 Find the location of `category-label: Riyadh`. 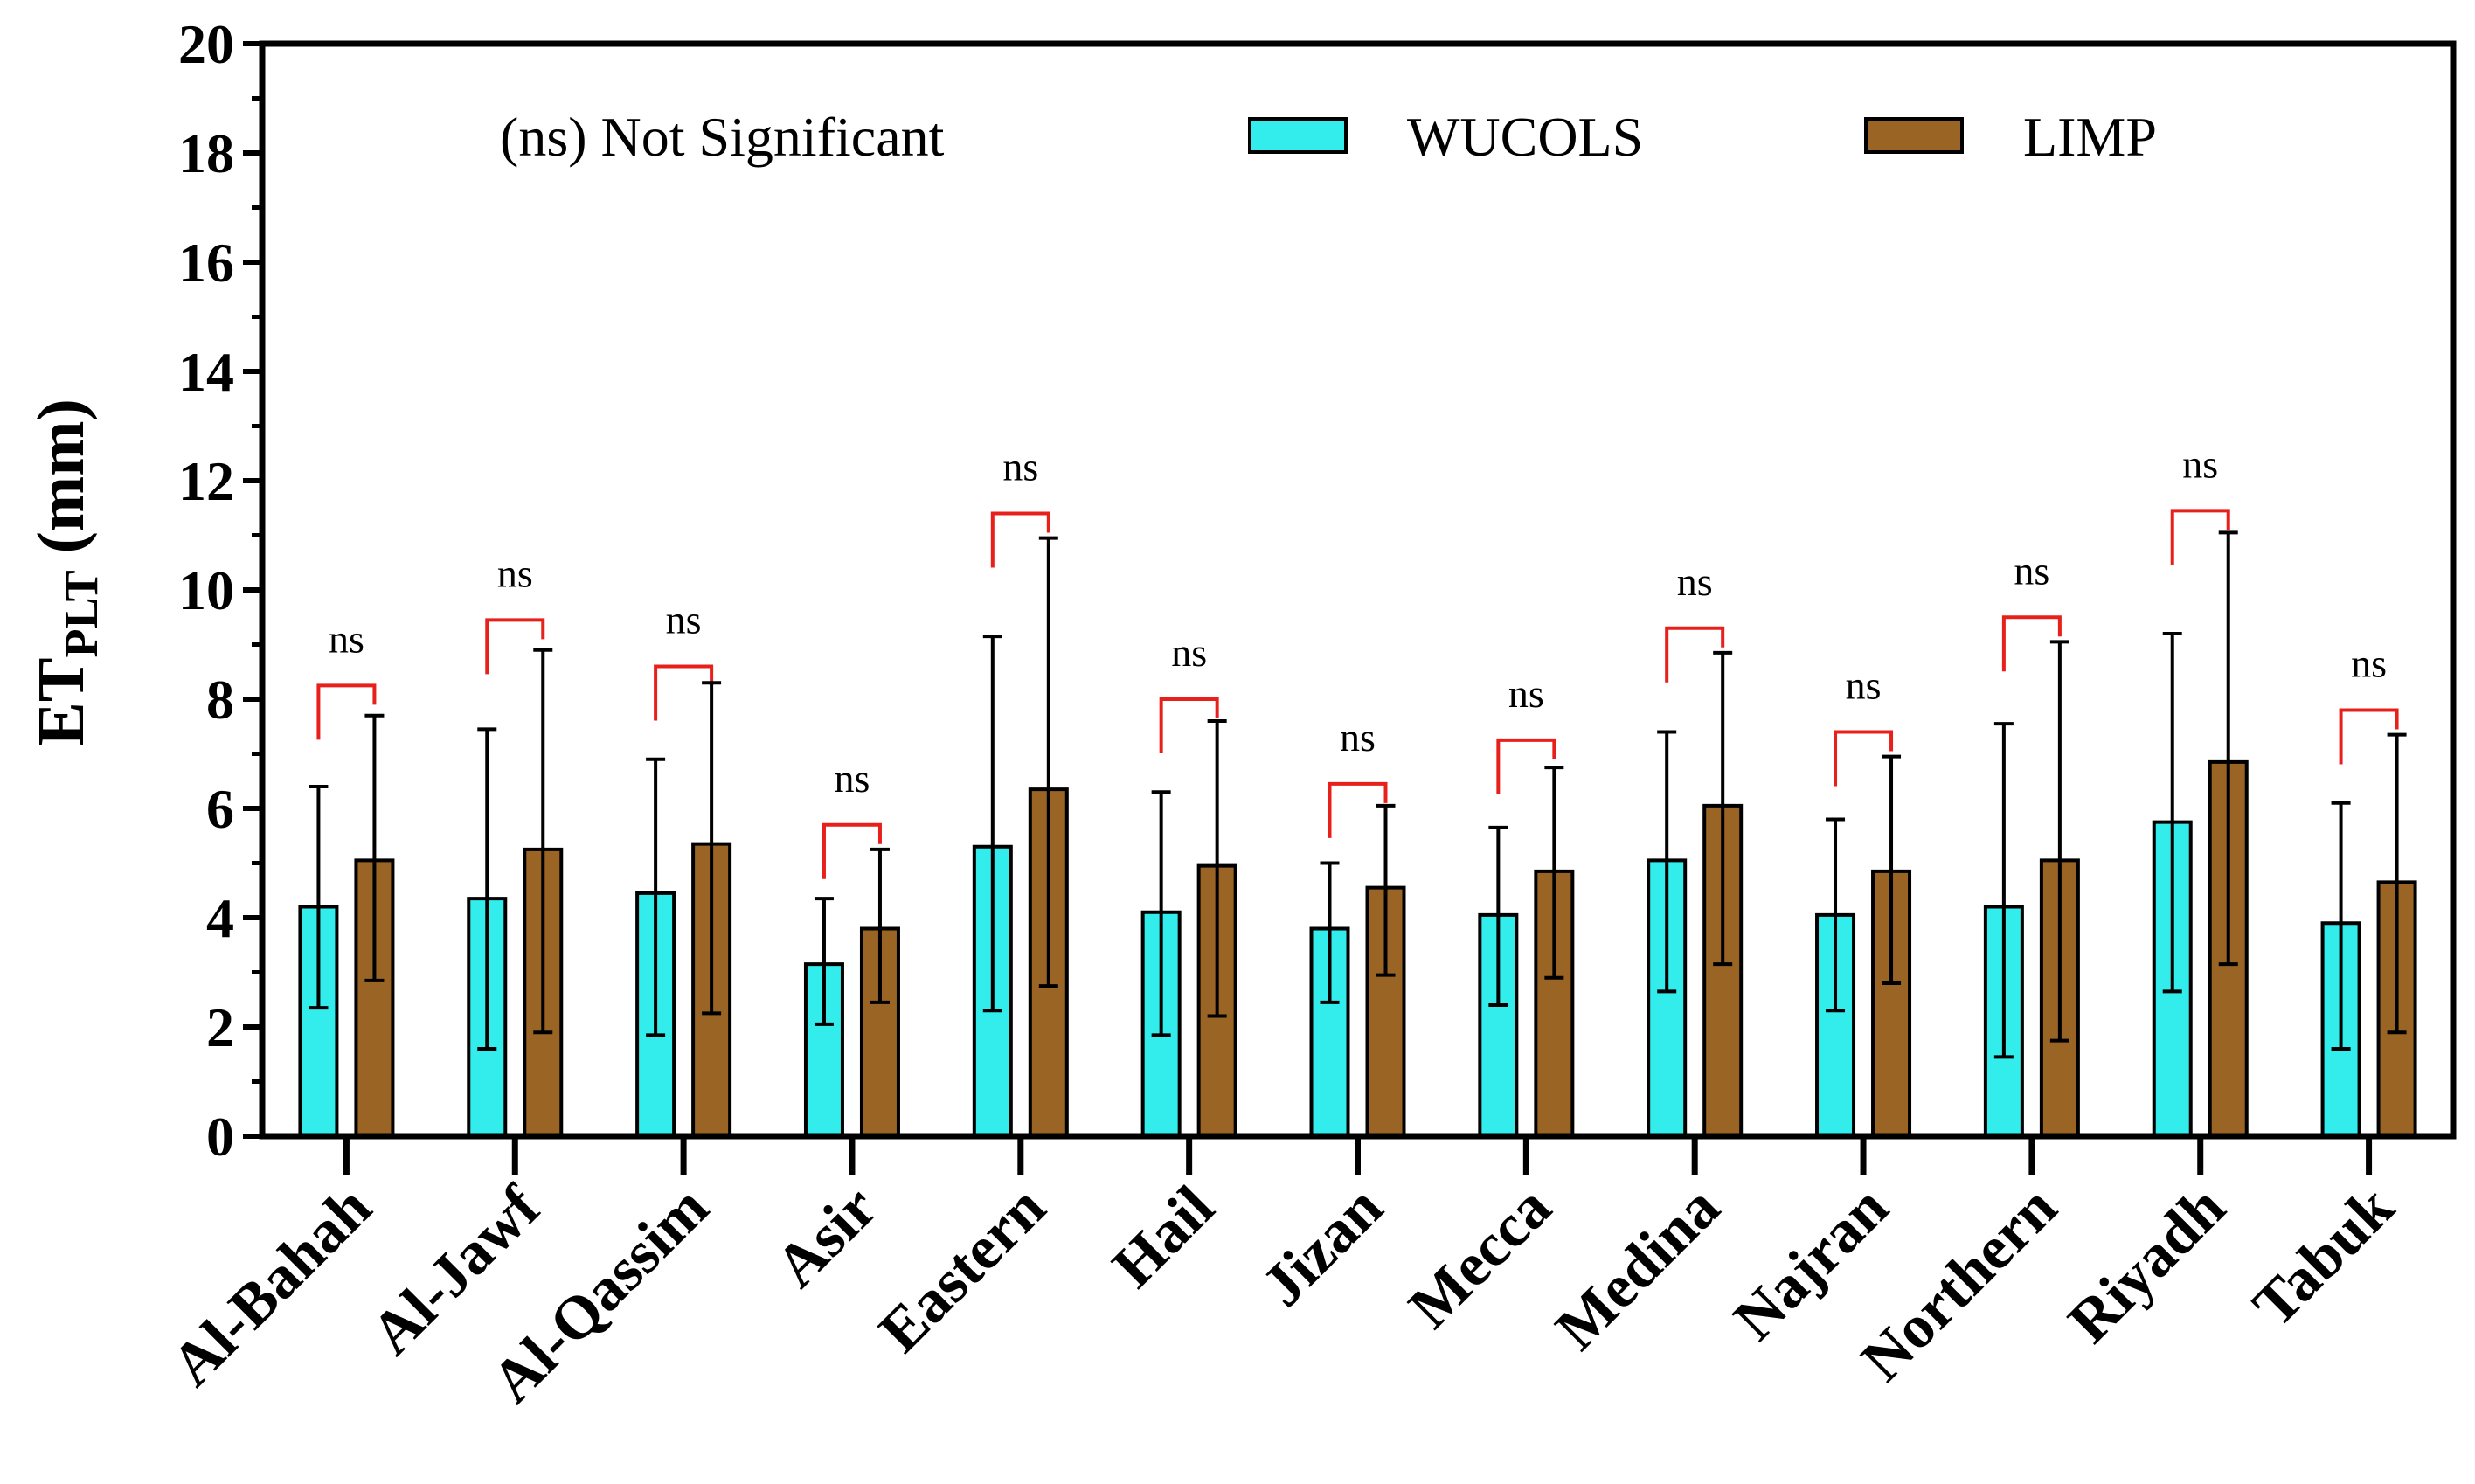

category-label: Riyadh is located at coordinates (2147, 1265).